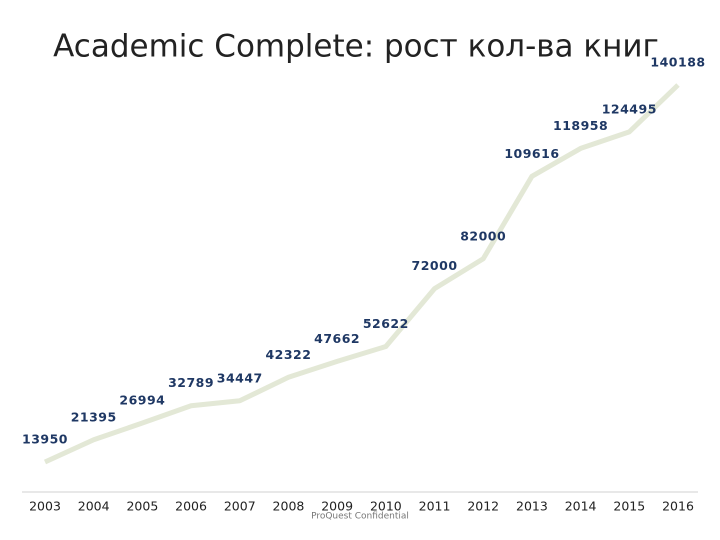 The height and width of the screenshot is (540, 720). I want to click on x-tick-label: 2016, so click(678, 506).